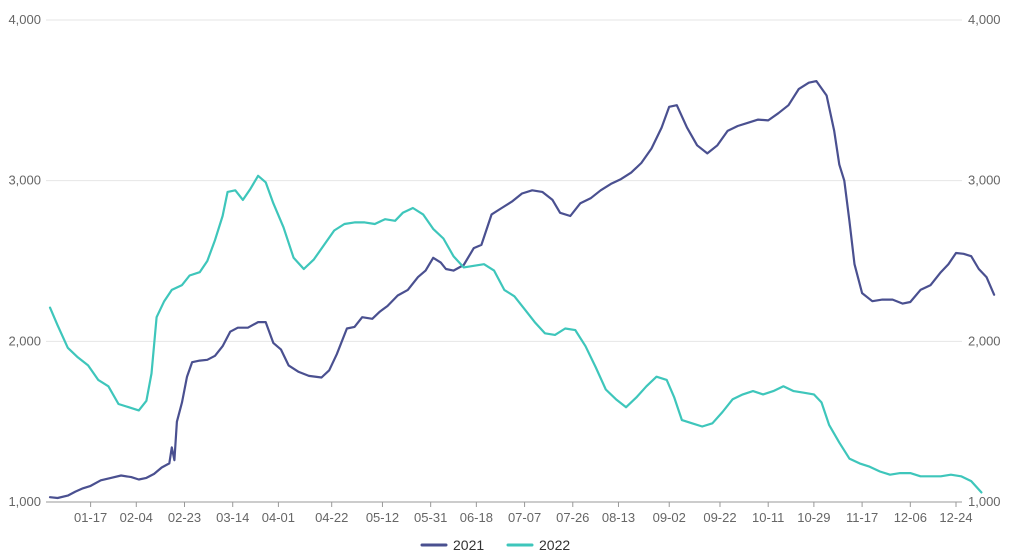  What do you see at coordinates (984, 340) in the screenshot?
I see `y-tick-label-right: 2,000` at bounding box center [984, 340].